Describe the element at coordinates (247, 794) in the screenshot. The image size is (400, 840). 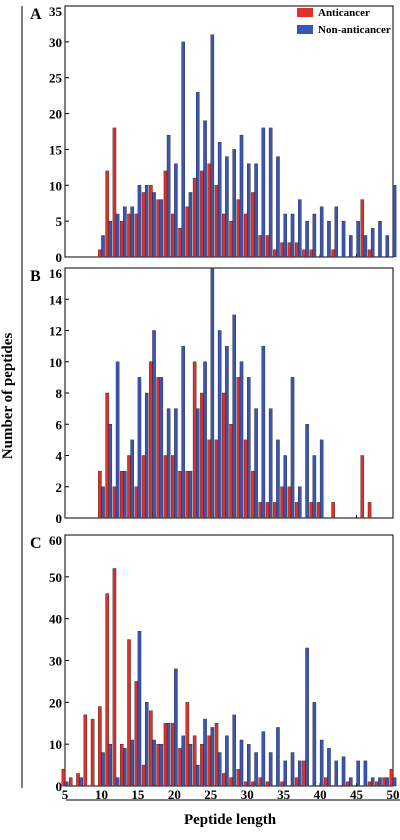
I see `x-tick-label: 30` at that location.